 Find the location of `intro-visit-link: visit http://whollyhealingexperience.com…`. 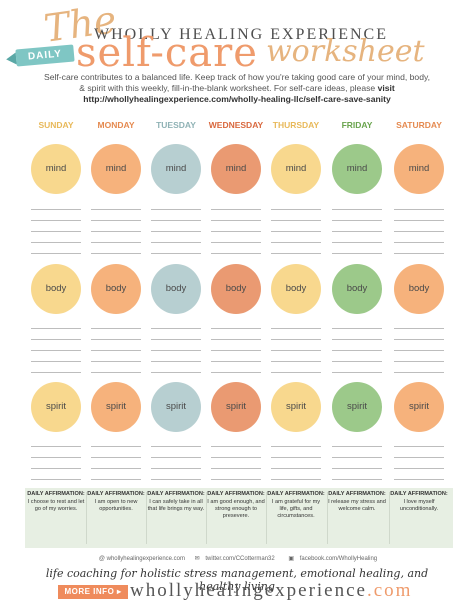

intro-visit-link: visit http://whollyhealingexperience.com… is located at coordinates (239, 93).